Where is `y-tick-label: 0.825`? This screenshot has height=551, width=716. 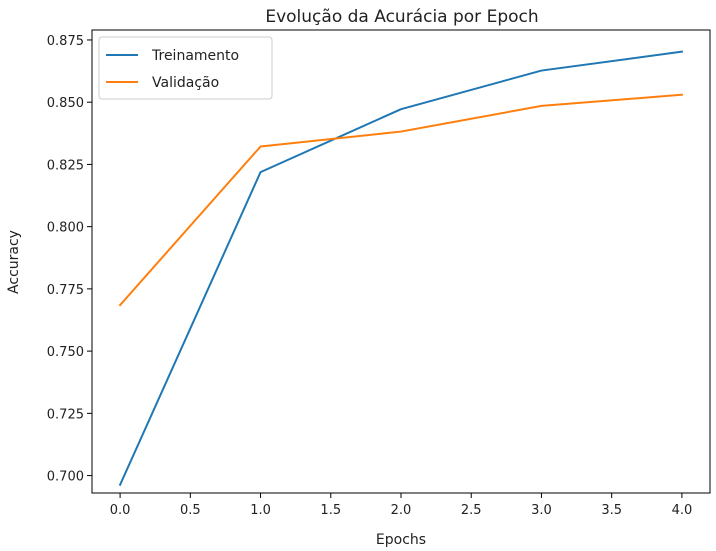 y-tick-label: 0.825 is located at coordinates (65, 165).